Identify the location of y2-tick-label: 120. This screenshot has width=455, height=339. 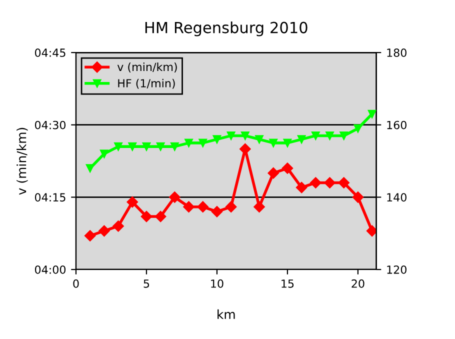
(396, 269).